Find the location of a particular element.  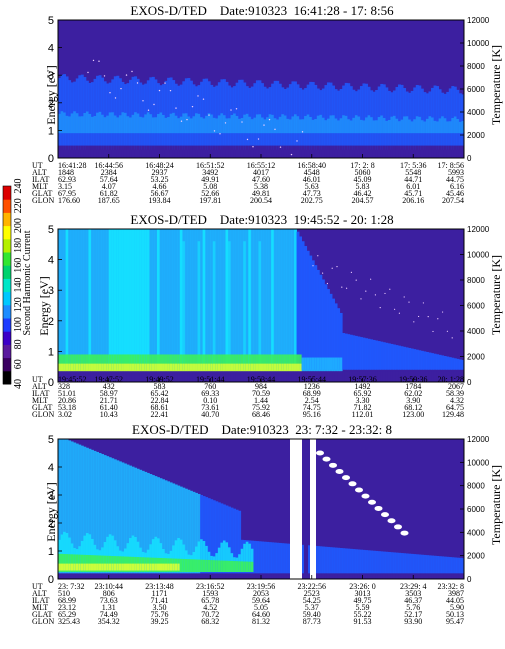

table-cell: 6.01 is located at coordinates (413, 186).